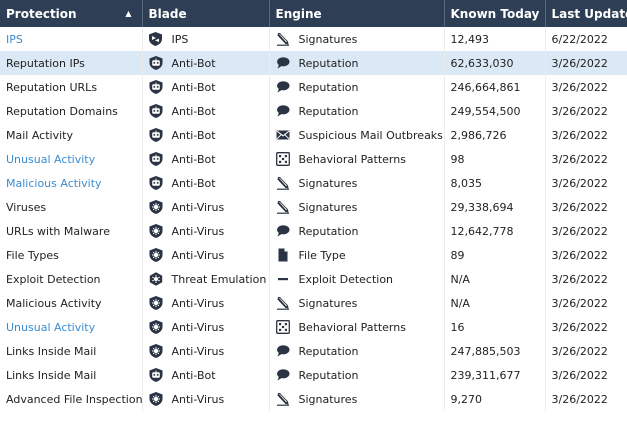 This screenshot has height=423, width=627. What do you see at coordinates (357, 13) in the screenshot?
I see `column-header-engine: Engine` at bounding box center [357, 13].